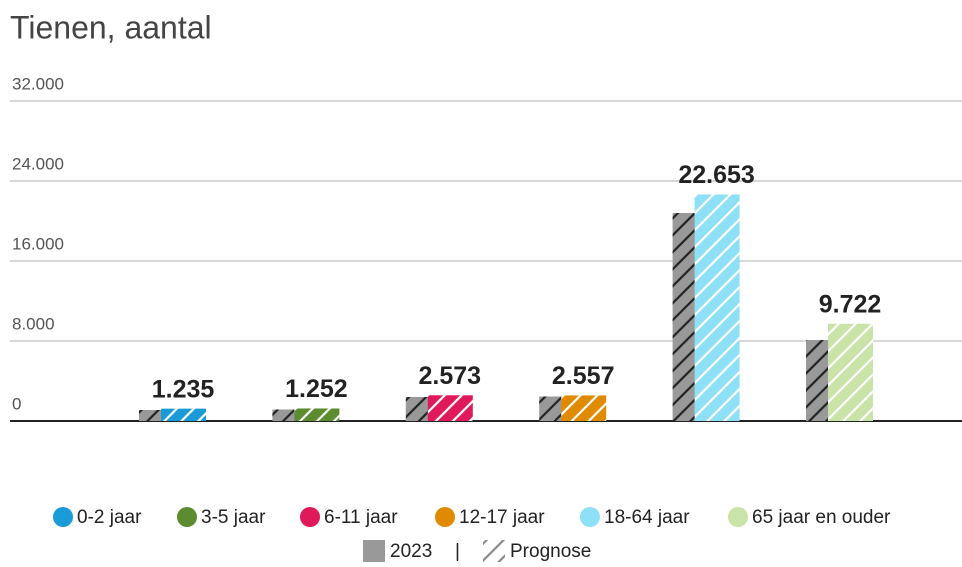  What do you see at coordinates (821, 517) in the screenshot?
I see `legend-label: 65 jaar en ouder` at bounding box center [821, 517].